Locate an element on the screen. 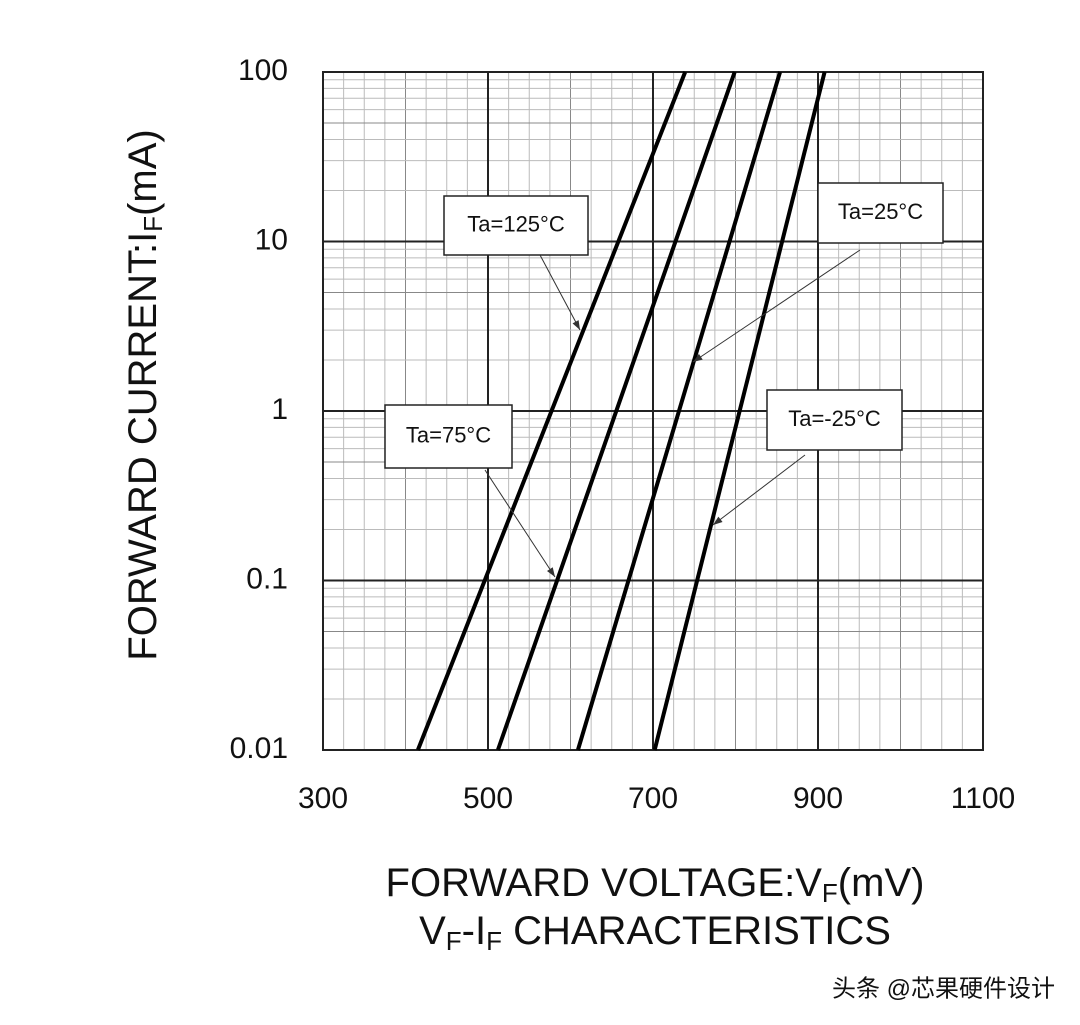 The image size is (1080, 1025). y-tick-label: 0.1 is located at coordinates (267, 578).